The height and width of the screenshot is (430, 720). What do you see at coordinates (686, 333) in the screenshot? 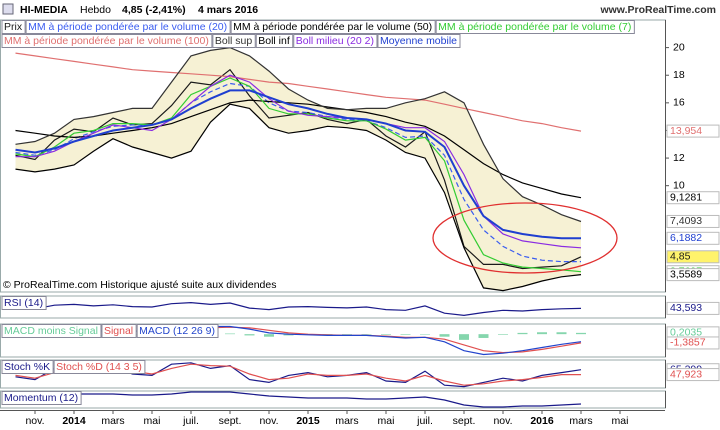
I see `last-value-label: 0,2035` at bounding box center [686, 333].